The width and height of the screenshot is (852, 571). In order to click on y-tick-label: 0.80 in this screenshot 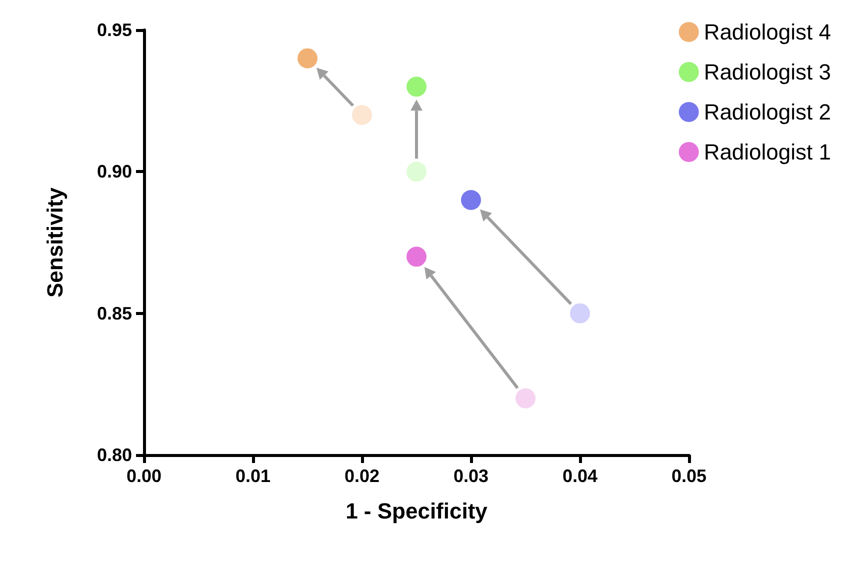, I will do `click(114, 455)`.